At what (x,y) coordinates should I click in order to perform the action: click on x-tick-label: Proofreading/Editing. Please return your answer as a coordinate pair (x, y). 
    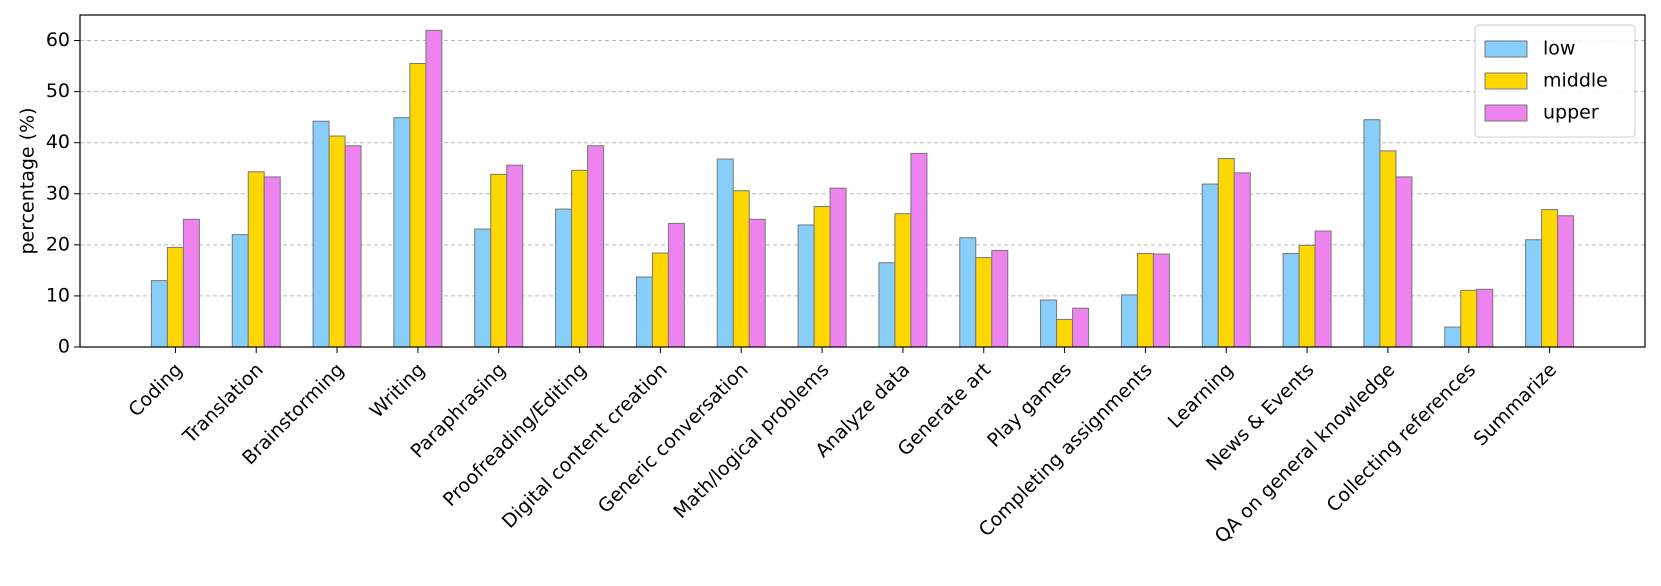
    Looking at the image, I should click on (515, 435).